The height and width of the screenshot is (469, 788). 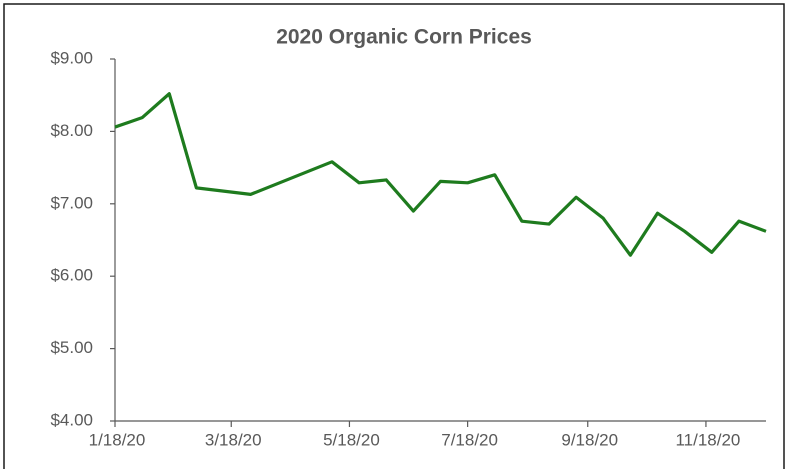 What do you see at coordinates (71, 275) in the screenshot?
I see `y-tick-label: $6.00` at bounding box center [71, 275].